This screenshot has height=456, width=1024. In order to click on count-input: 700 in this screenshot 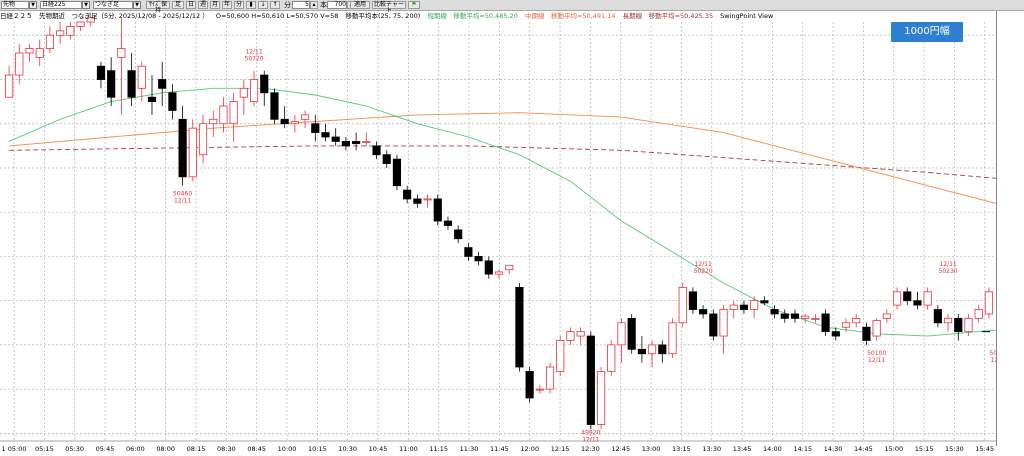, I will do `click(337, 5)`.